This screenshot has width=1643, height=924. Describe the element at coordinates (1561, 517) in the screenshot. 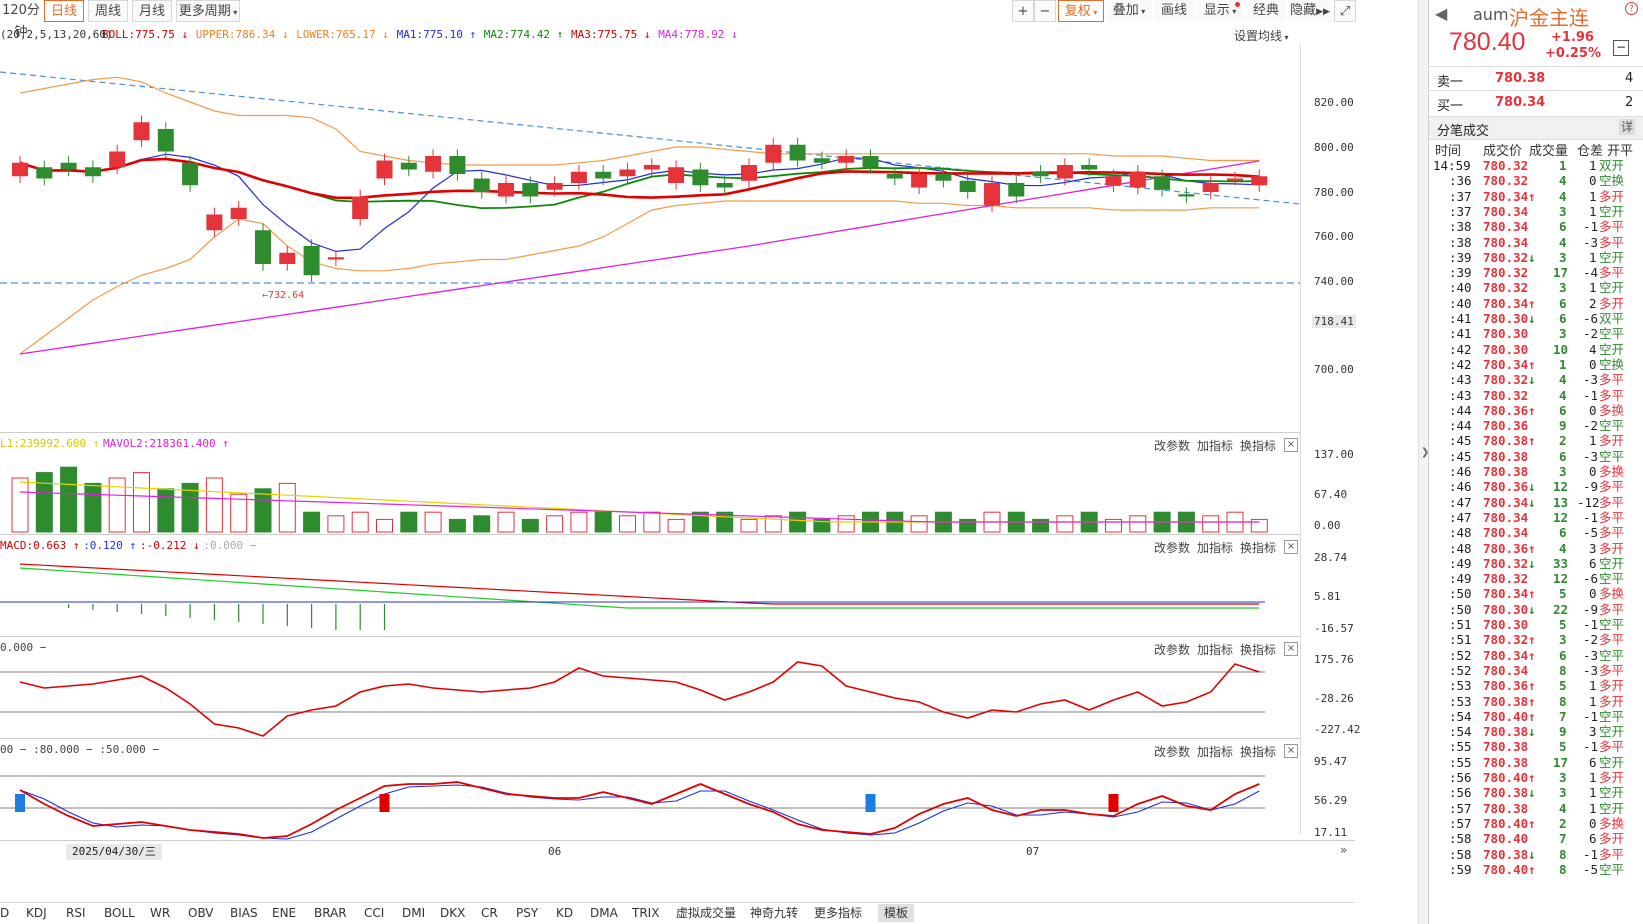

I see `trade-volume: 12` at that location.